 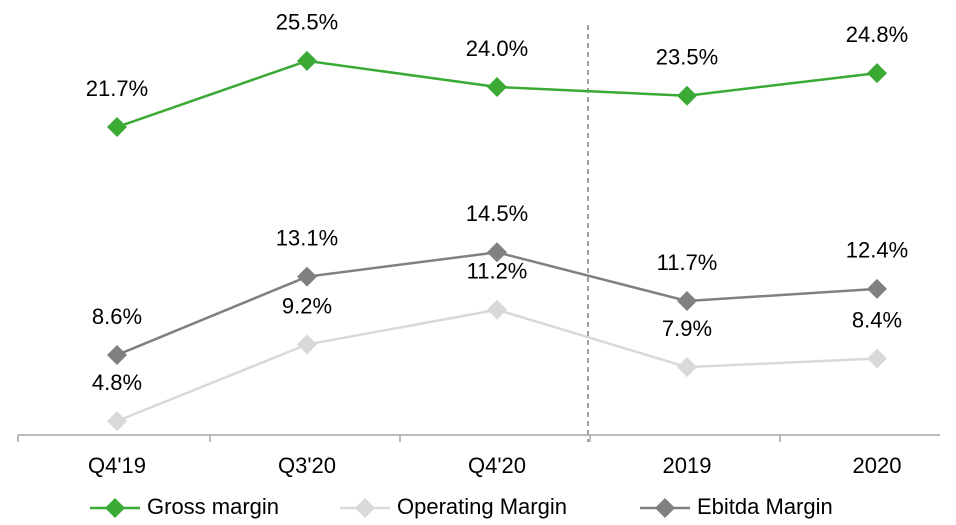 I want to click on data-label: 23.5%, so click(x=687, y=57).